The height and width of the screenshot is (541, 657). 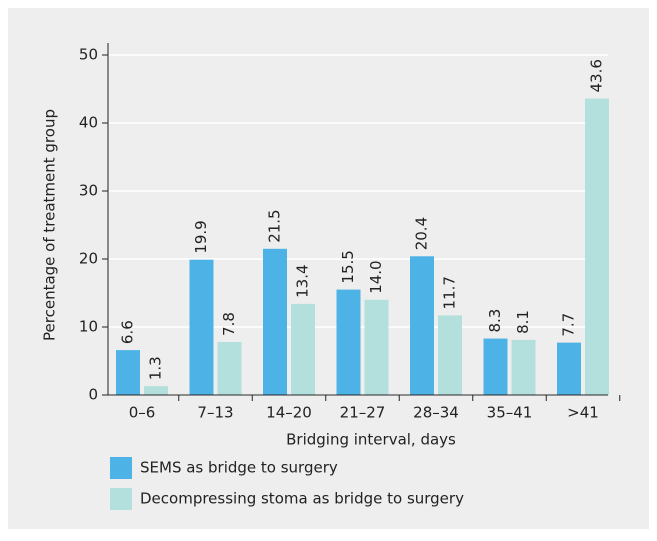 I want to click on value-label: 7.8, so click(x=229, y=324).